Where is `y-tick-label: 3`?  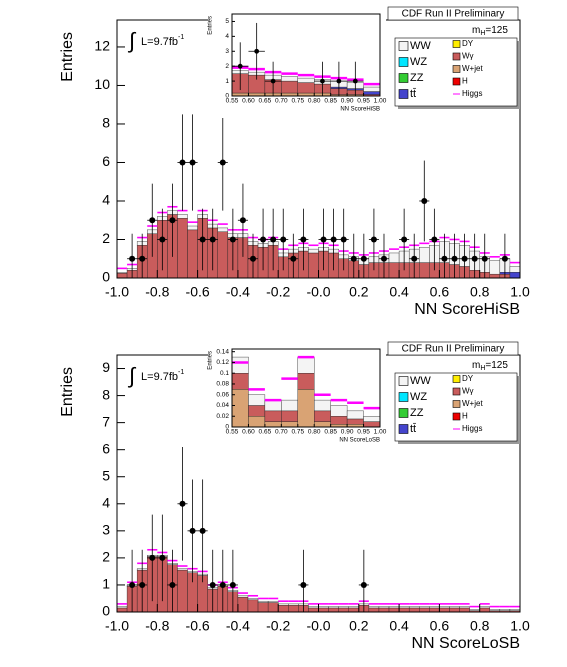 y-tick-label: 3 is located at coordinates (106, 530).